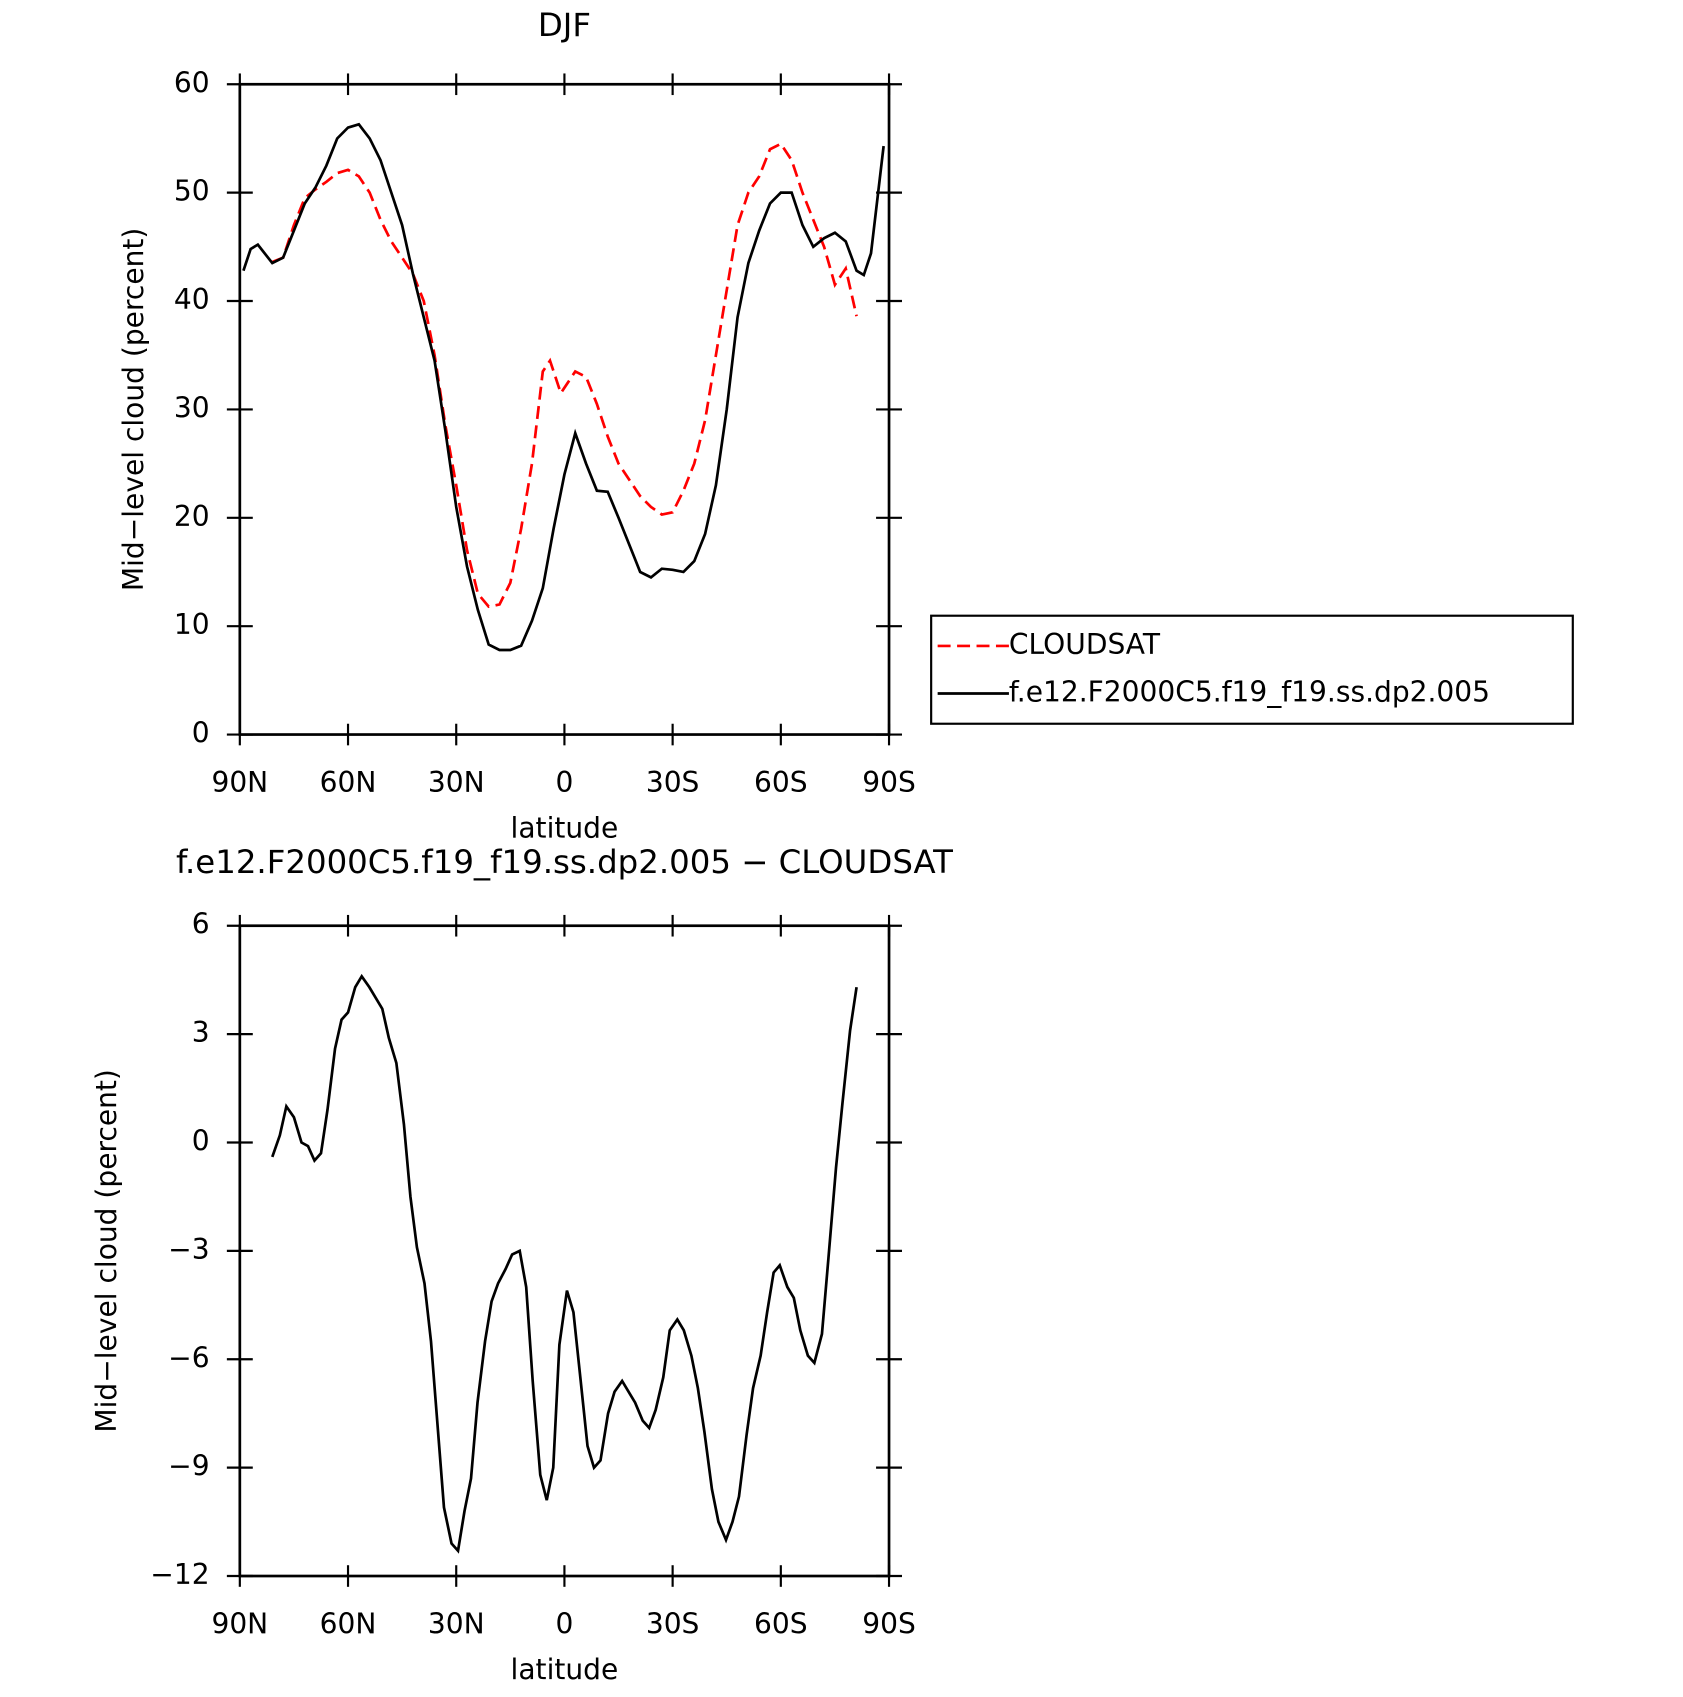 The width and height of the screenshot is (1683, 1697). I want to click on y-tick-label: 60, so click(192, 82).